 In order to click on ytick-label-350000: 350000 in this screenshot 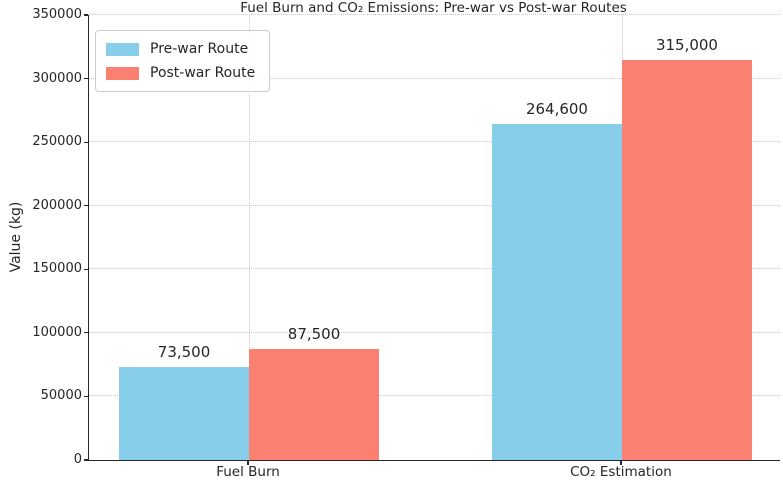, I will do `click(57, 14)`.